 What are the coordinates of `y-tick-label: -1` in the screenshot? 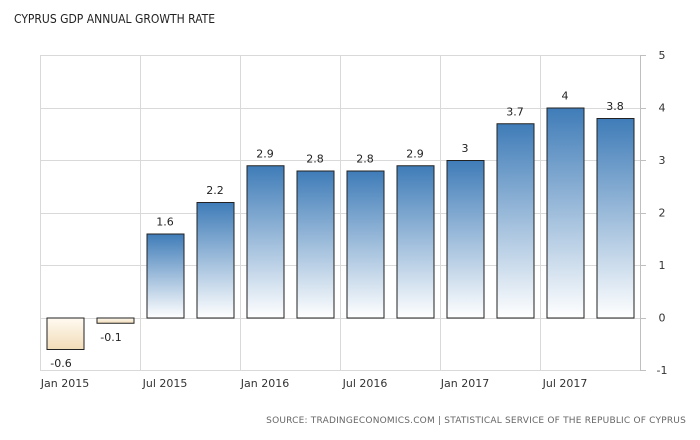 It's located at (662, 370).